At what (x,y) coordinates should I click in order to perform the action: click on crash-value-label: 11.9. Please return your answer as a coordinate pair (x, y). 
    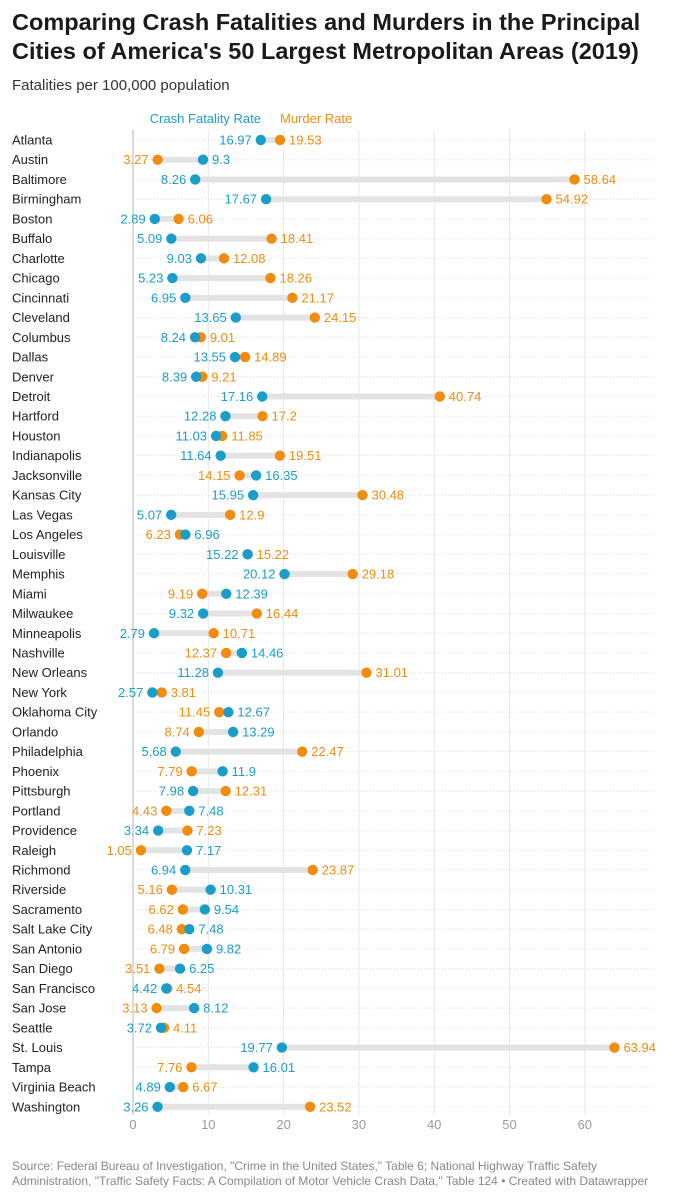
    Looking at the image, I should click on (244, 771).